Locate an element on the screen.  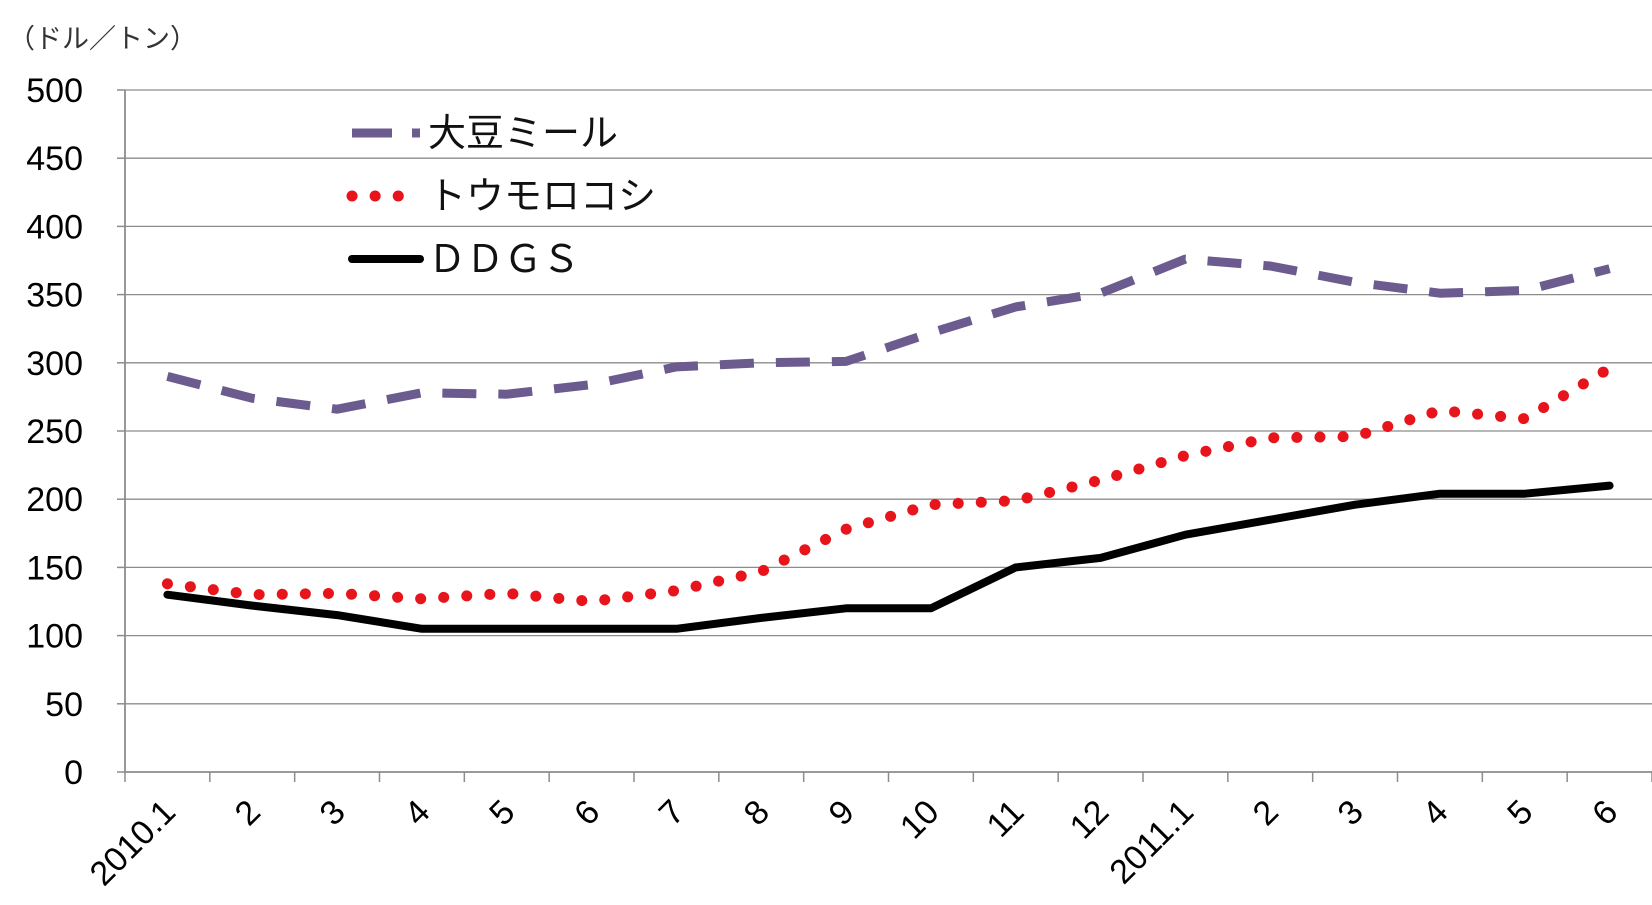
x-tick-label: 2010.1 is located at coordinates (133, 843).